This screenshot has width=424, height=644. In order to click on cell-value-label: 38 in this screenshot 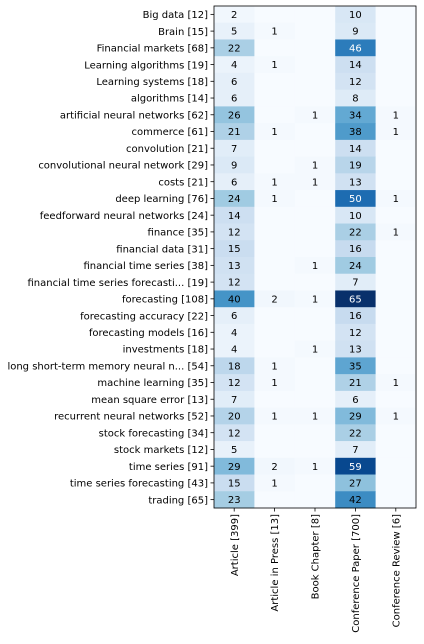, I will do `click(355, 132)`.